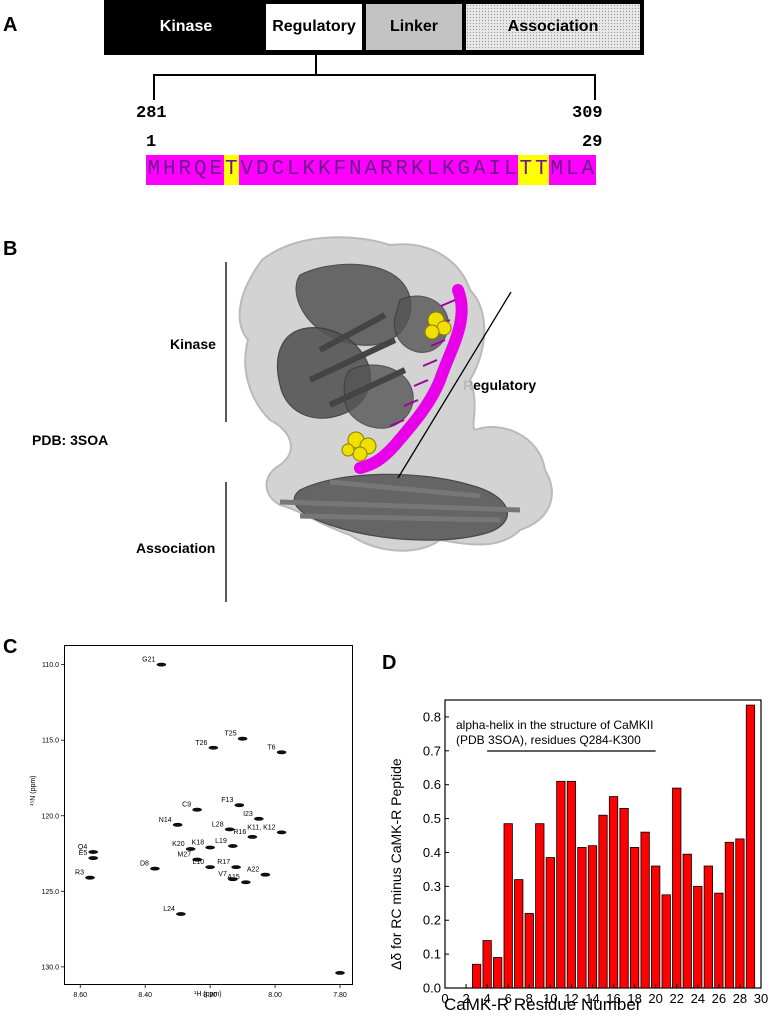 Image resolution: width=772 pixels, height=1017 pixels. Describe the element at coordinates (432, 954) in the screenshot. I see `bar-y-tick-label: 0.1` at that location.